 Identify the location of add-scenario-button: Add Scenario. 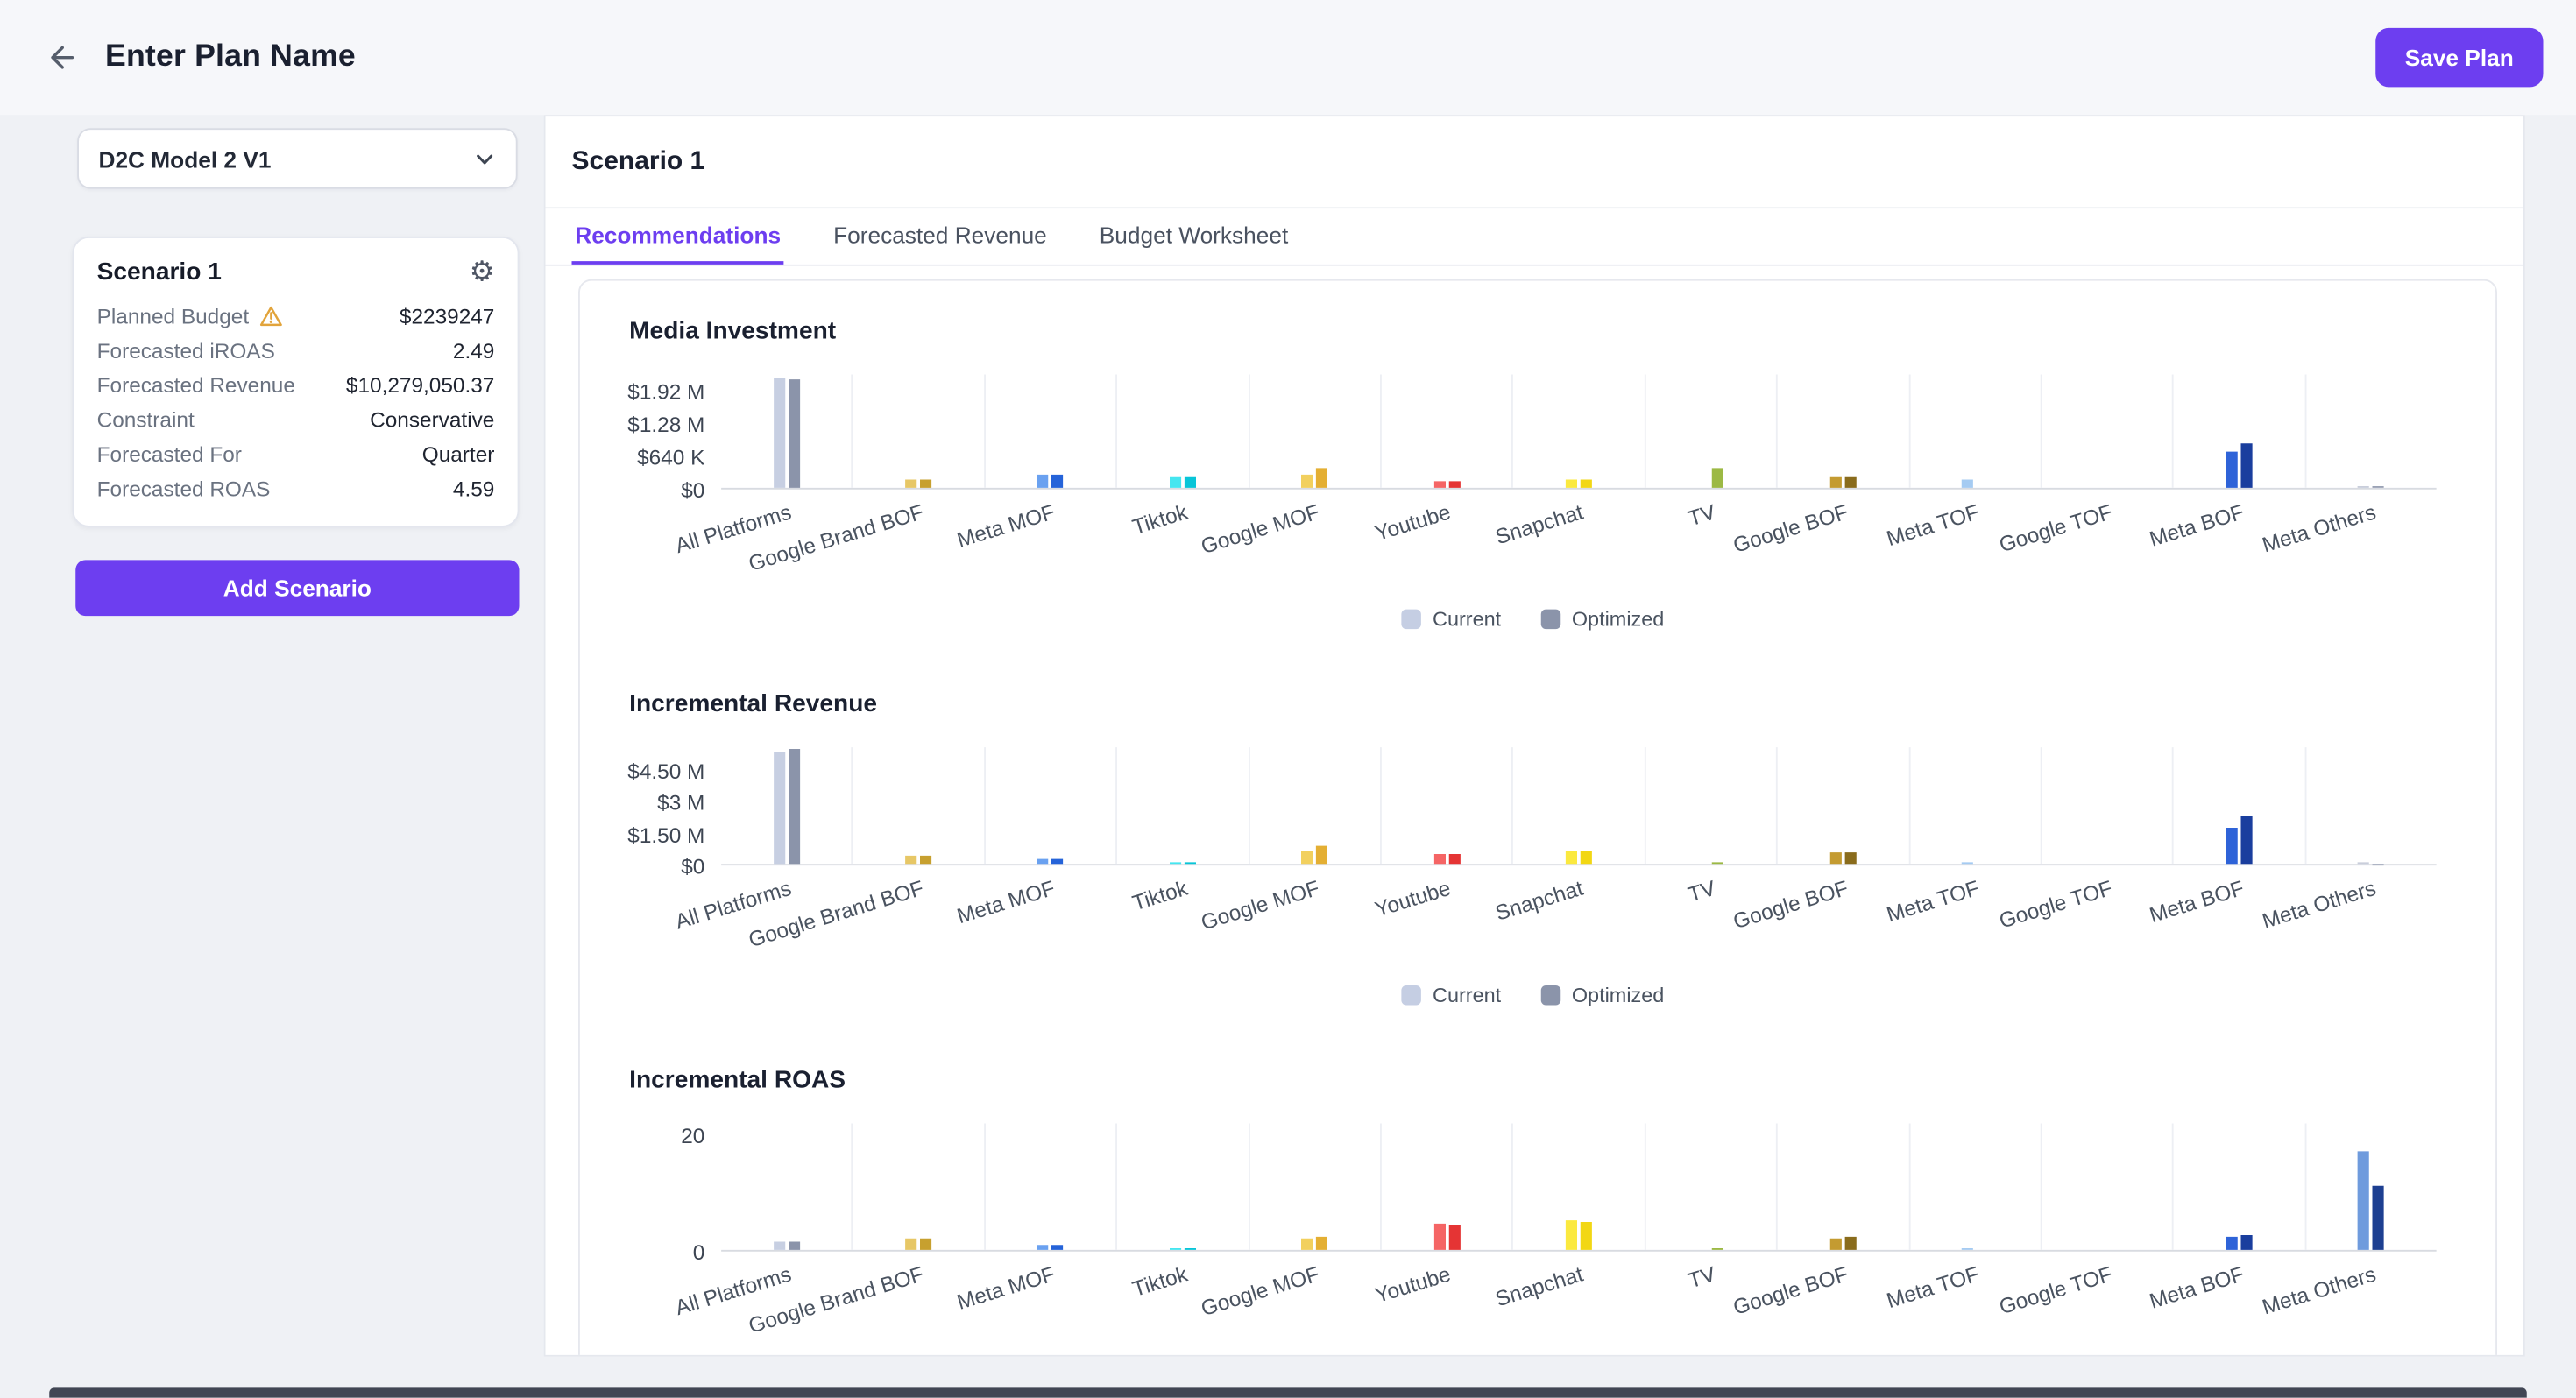
(297, 588).